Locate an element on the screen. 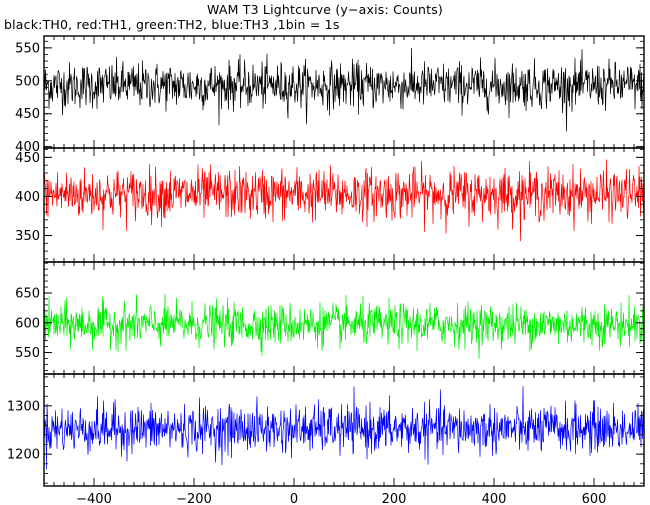 This screenshot has height=505, width=650. y-tick-label: 1300 is located at coordinates (23, 406).